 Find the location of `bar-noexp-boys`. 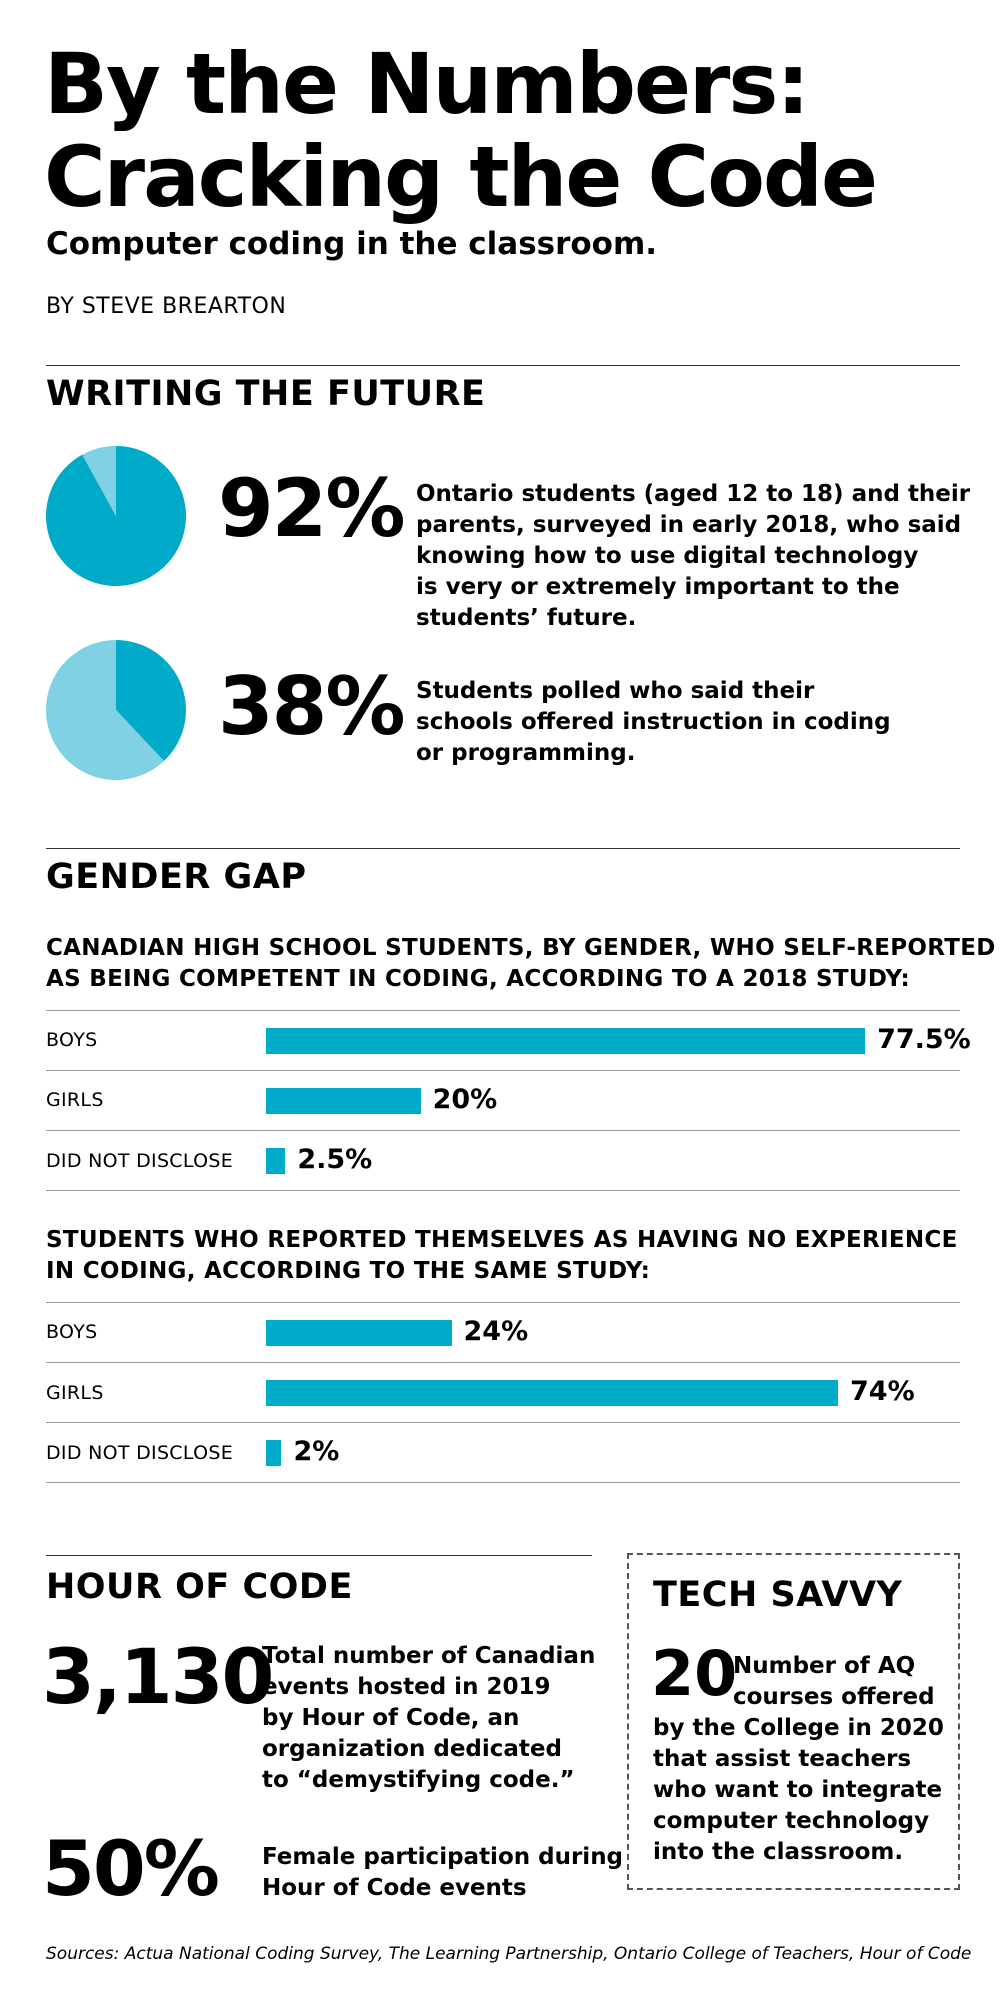

bar-noexp-boys is located at coordinates (359, 1333).